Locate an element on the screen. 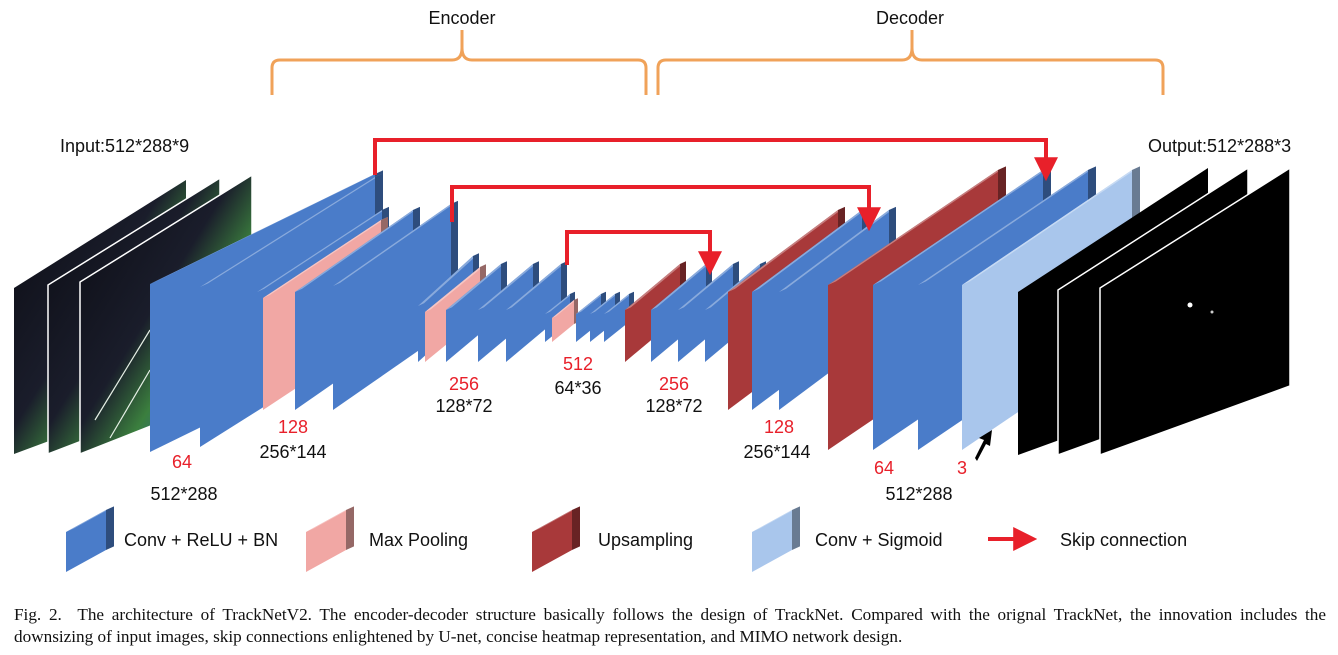  caption-prefix: Fig. 2. is located at coordinates (38, 614).